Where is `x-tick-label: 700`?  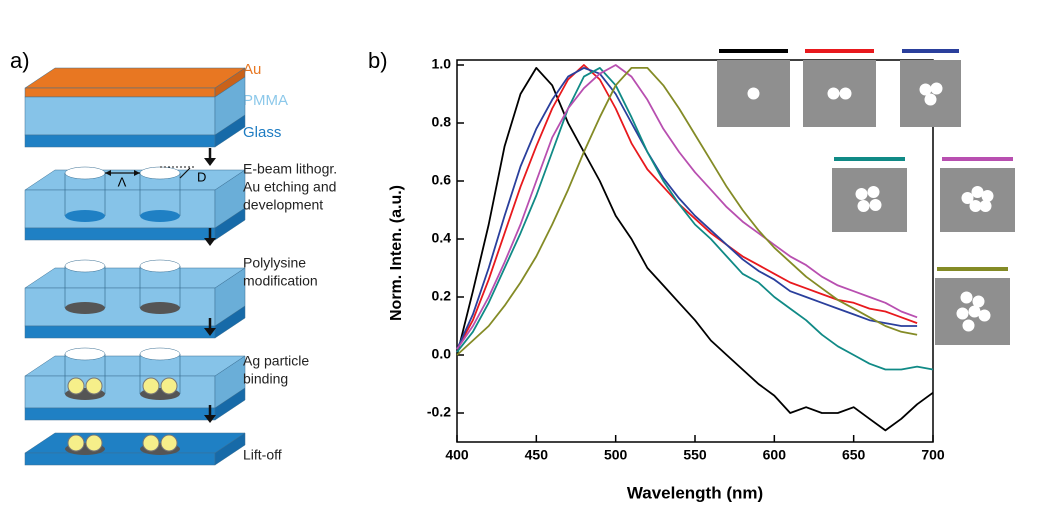 x-tick-label: 700 is located at coordinates (933, 455).